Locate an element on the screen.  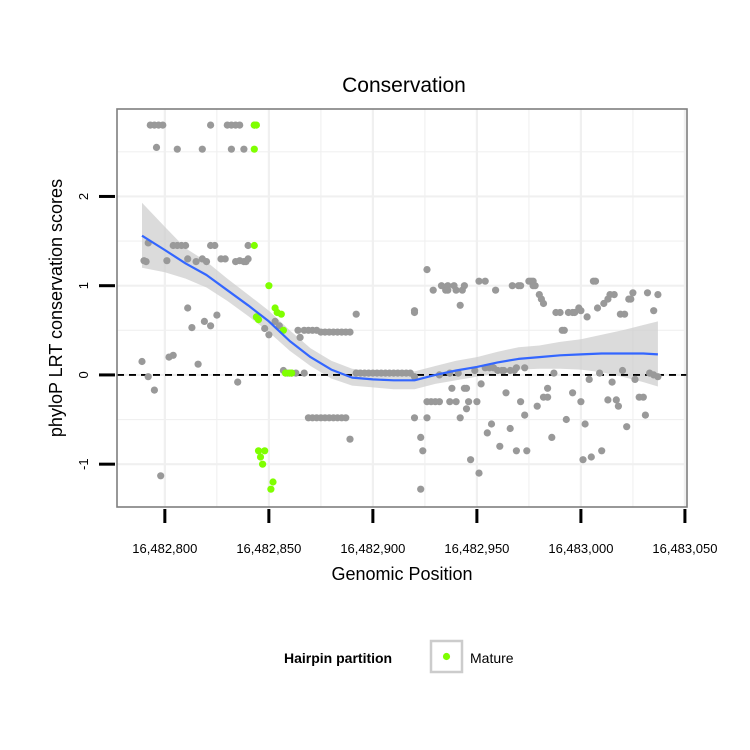
y-tick-label: 0 is located at coordinates (83, 374).